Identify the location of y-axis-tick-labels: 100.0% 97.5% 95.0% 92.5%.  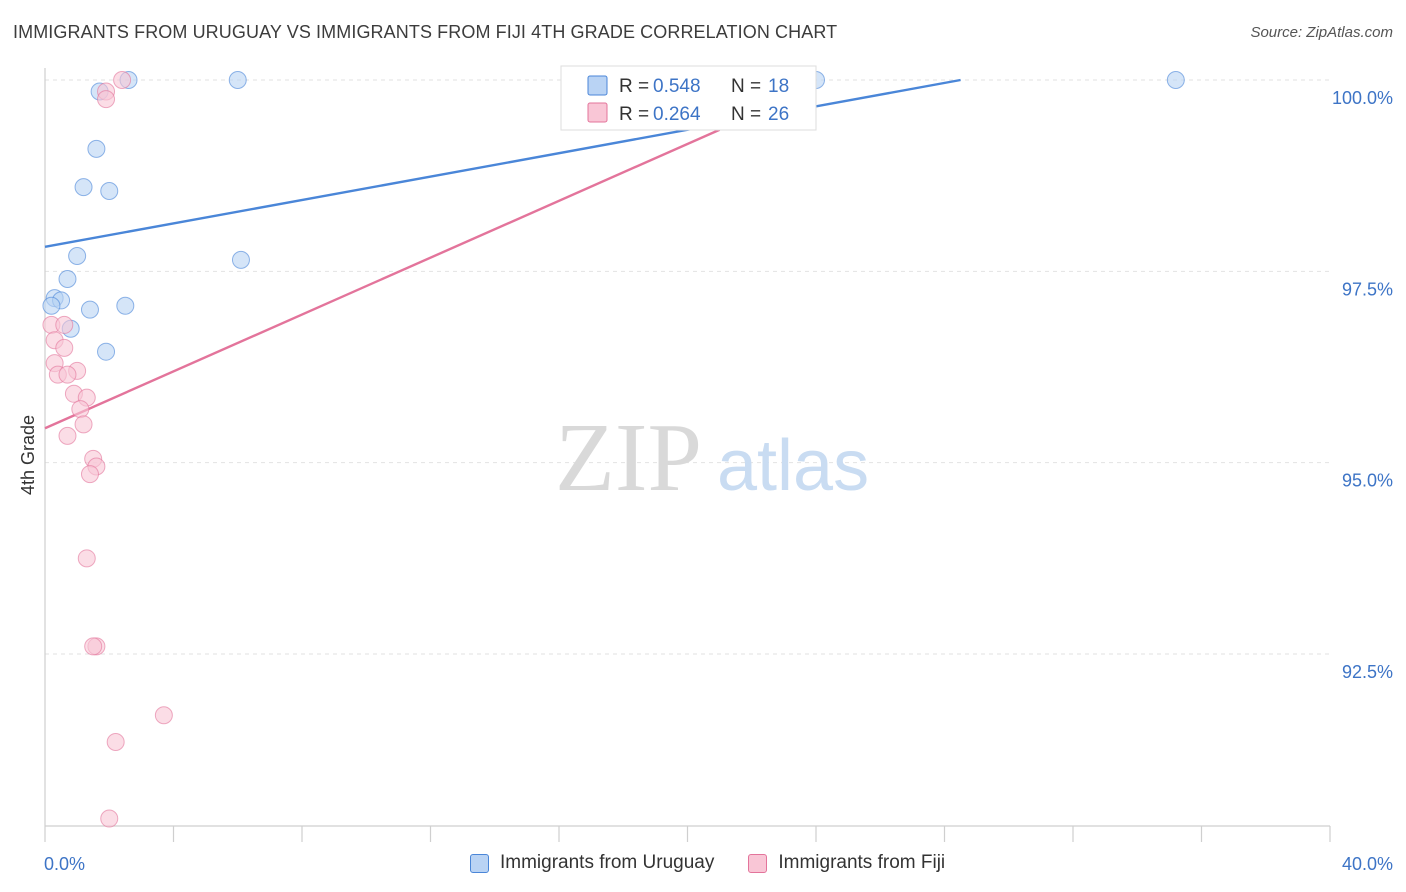
(1362, 385).